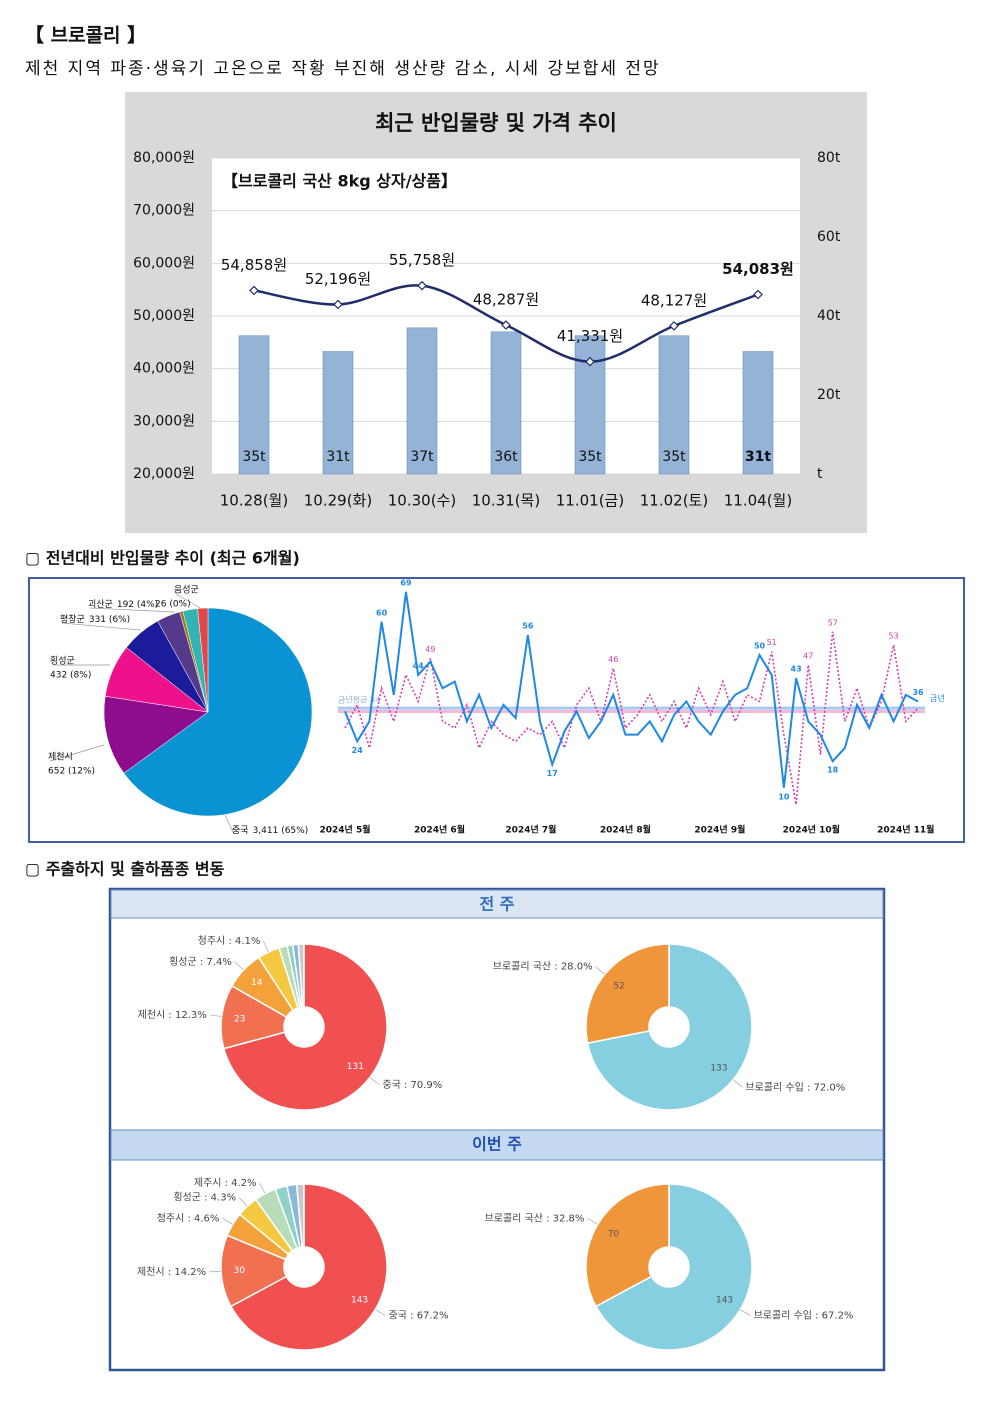 Image resolution: width=992 pixels, height=1403 pixels. I want to click on x-tick-label: 2024년 11월, so click(905, 830).